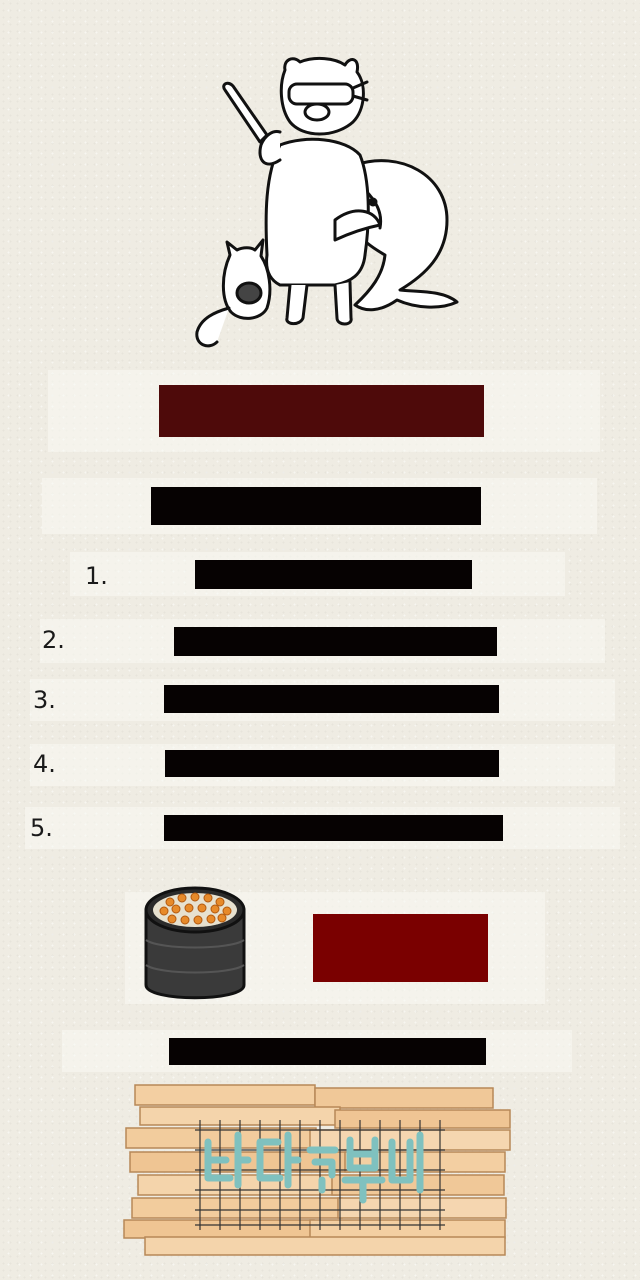  Describe the element at coordinates (41, 828) in the screenshot. I see `list-item-number: 5.` at that location.